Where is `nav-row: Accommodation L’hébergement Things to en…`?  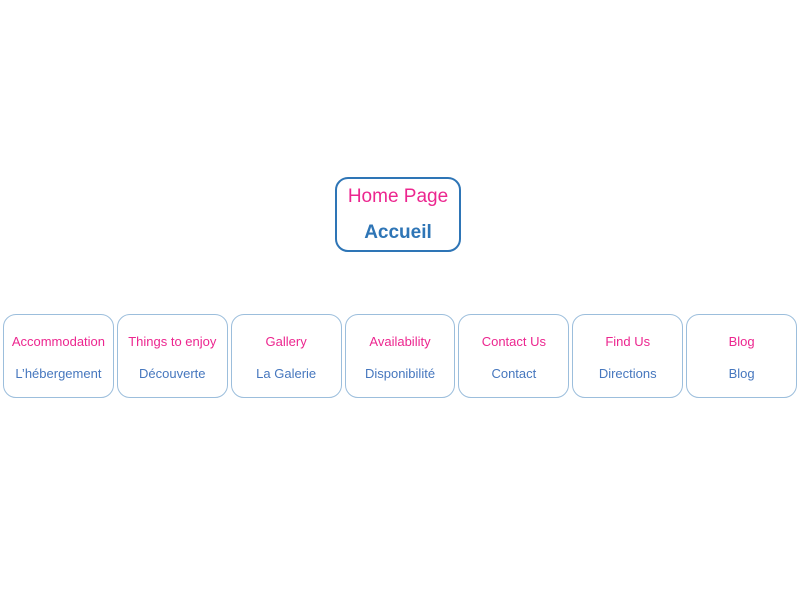 nav-row: Accommodation L’hébergement Things to en… is located at coordinates (400, 356).